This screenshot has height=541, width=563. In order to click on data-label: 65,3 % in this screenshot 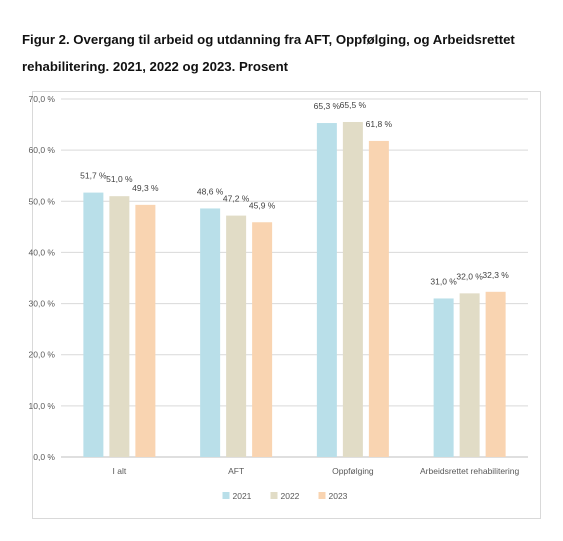, I will do `click(327, 106)`.